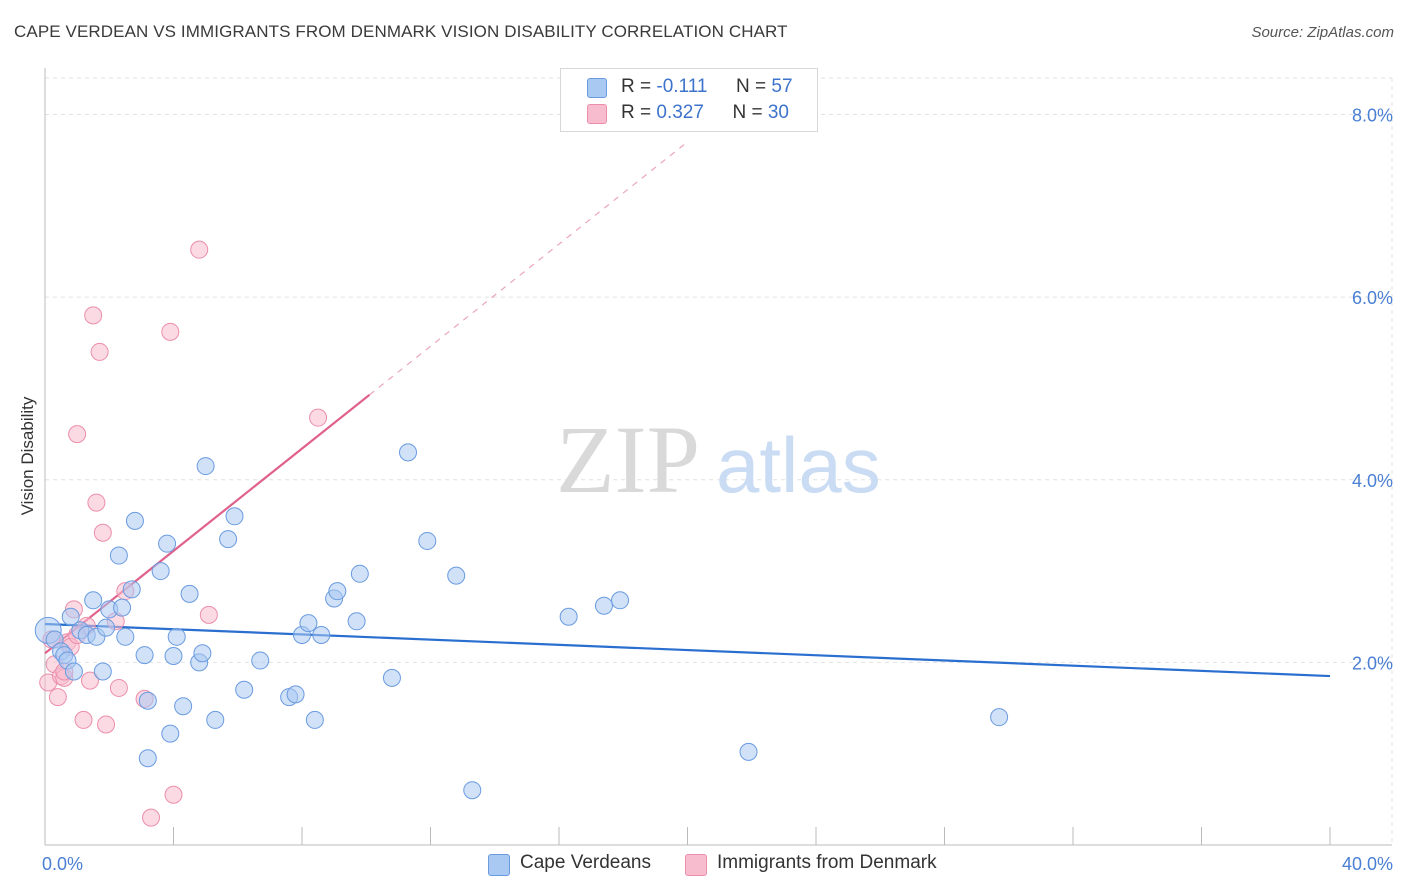  I want to click on trend-line-cape-verdeans, so click(687, 650).